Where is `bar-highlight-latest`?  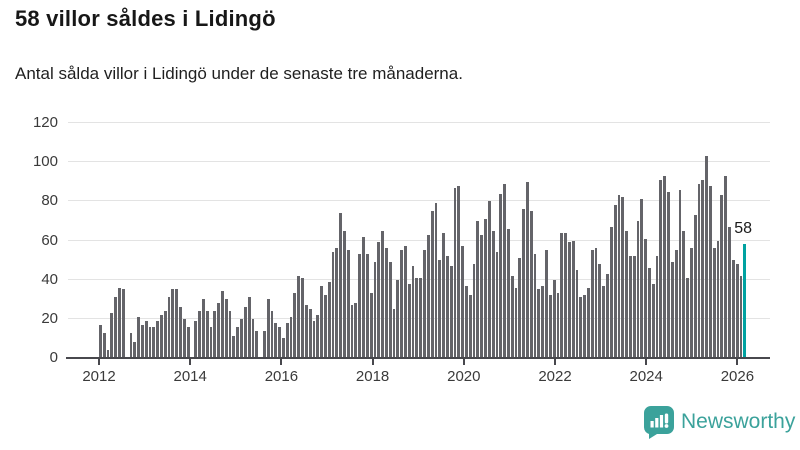
bar-highlight-latest is located at coordinates (745, 301).